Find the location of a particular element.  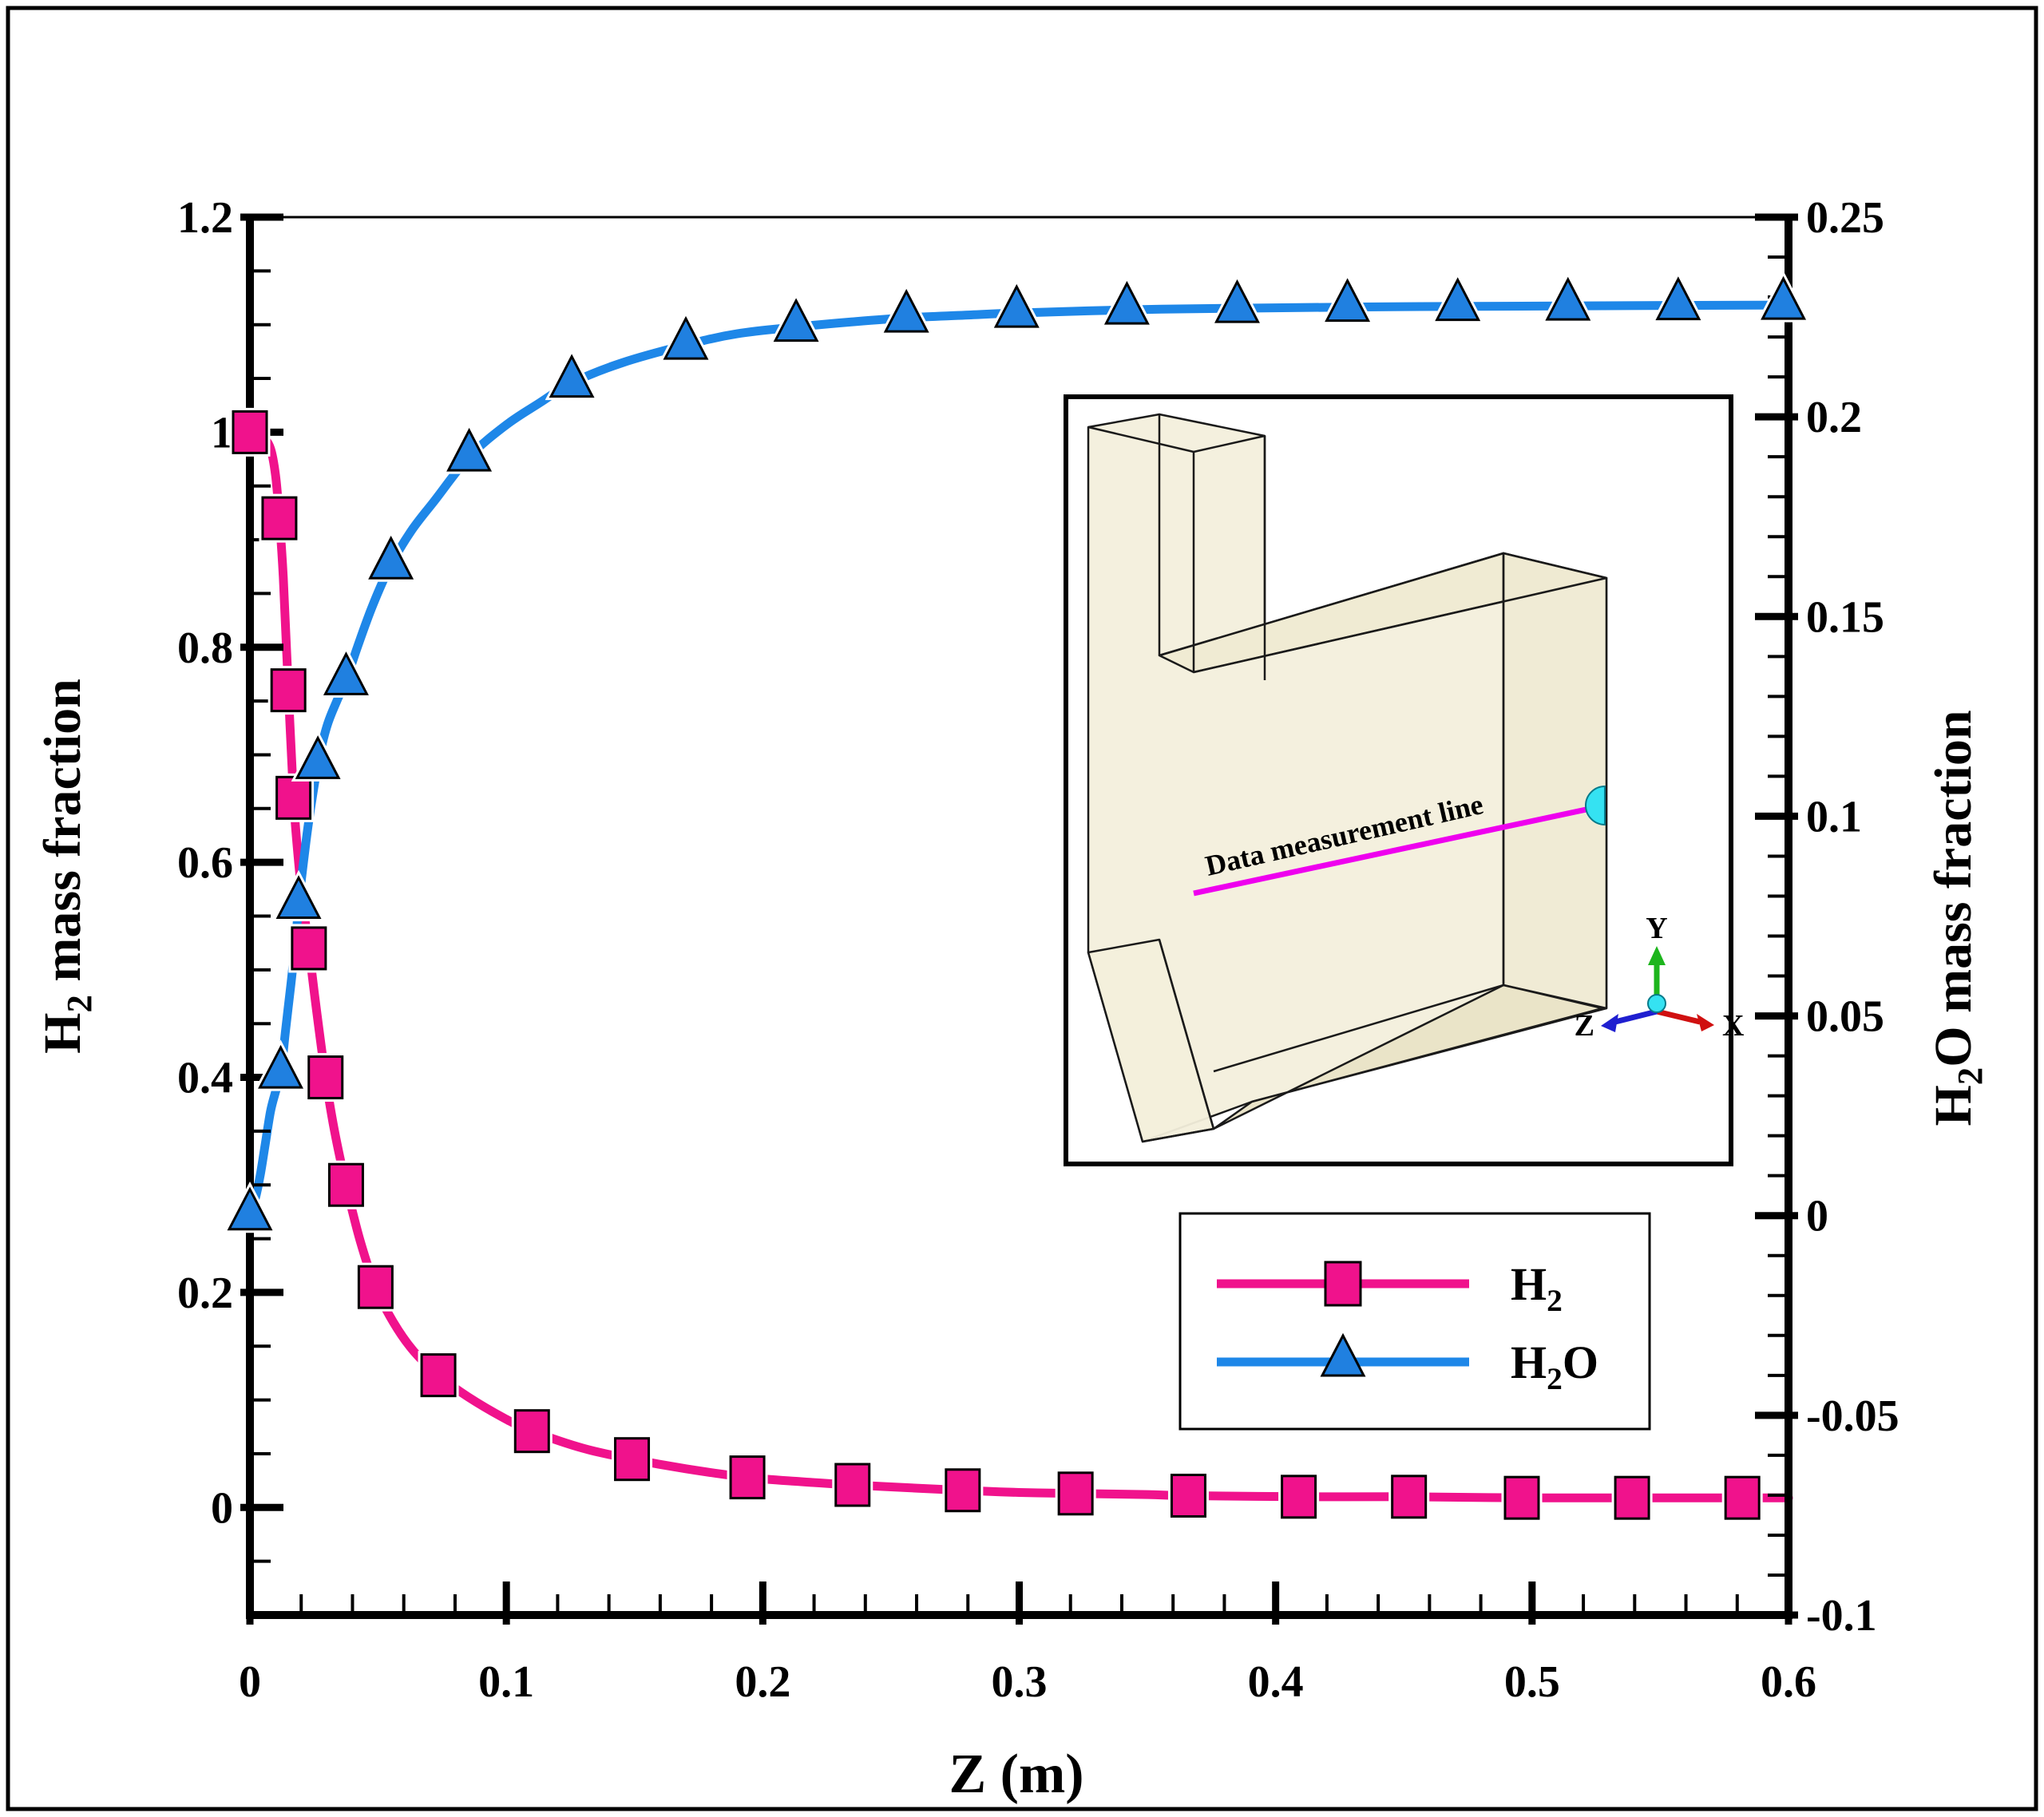

x-axis-label: X is located at coordinates (1733, 1026).